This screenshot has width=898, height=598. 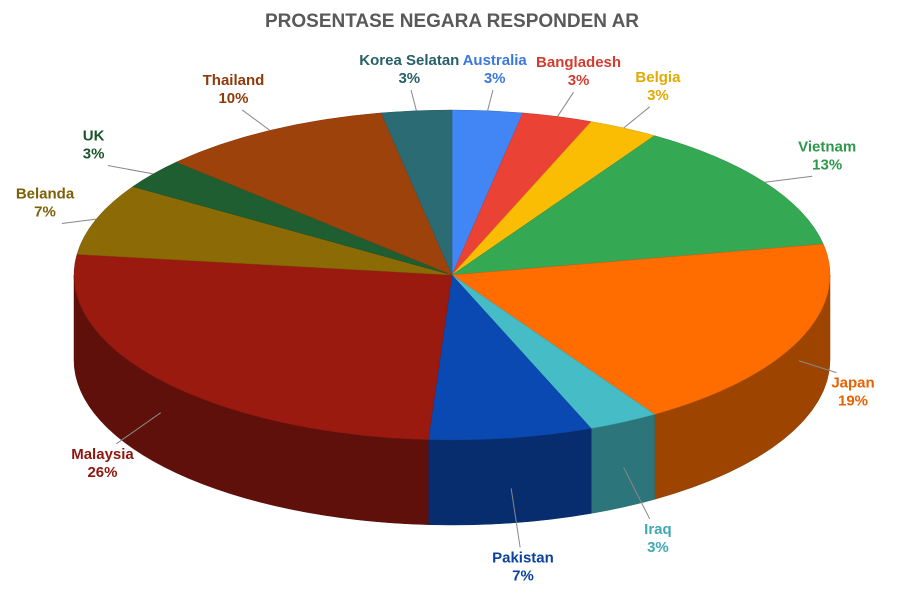 What do you see at coordinates (234, 80) in the screenshot?
I see `slice-label: Thailand` at bounding box center [234, 80].